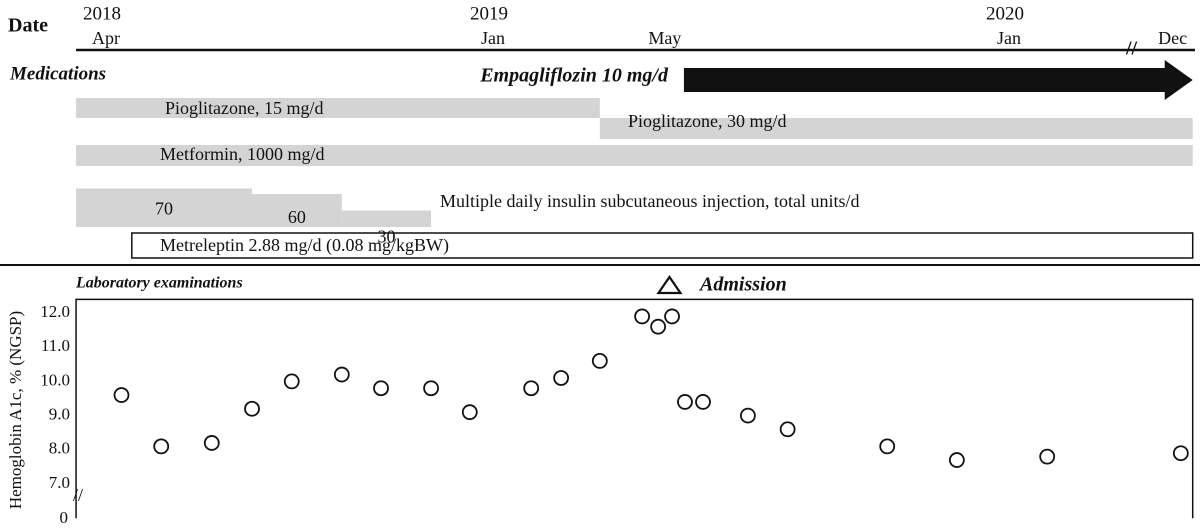 This screenshot has width=1200, height=532. I want to click on month-label: May, so click(664, 38).